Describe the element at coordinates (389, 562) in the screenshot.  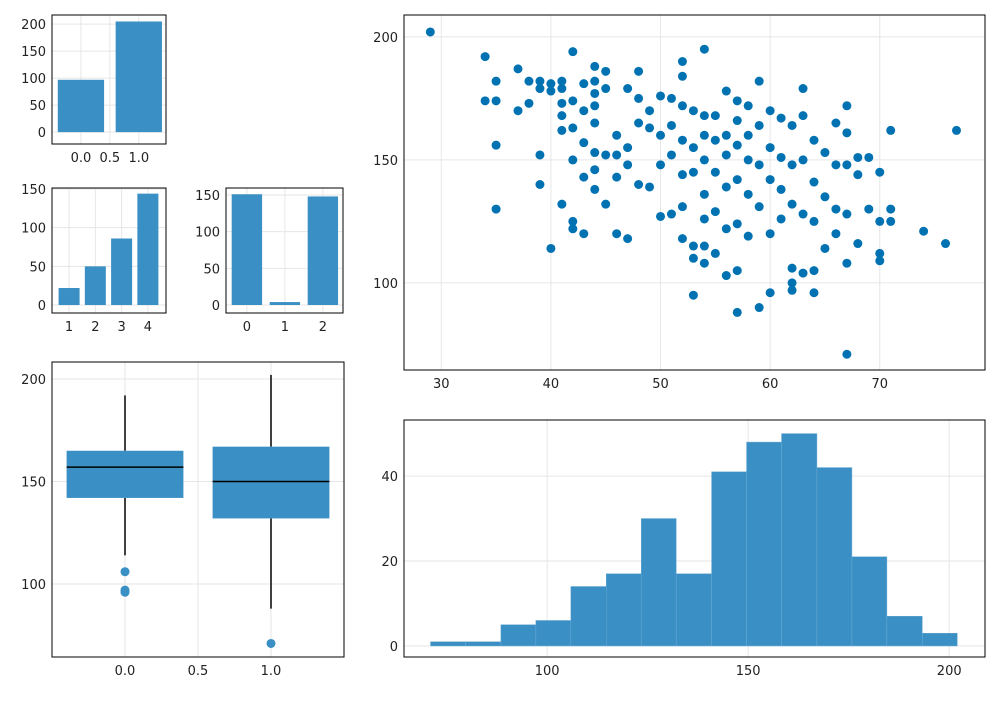
I see `y-tick-label: 20` at that location.